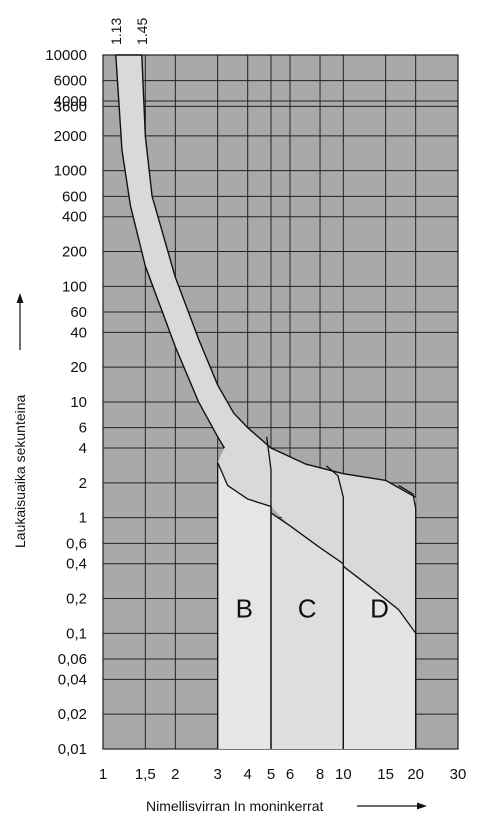 The width and height of the screenshot is (499, 825). I want to click on x-tick-label: 4, so click(248, 774).